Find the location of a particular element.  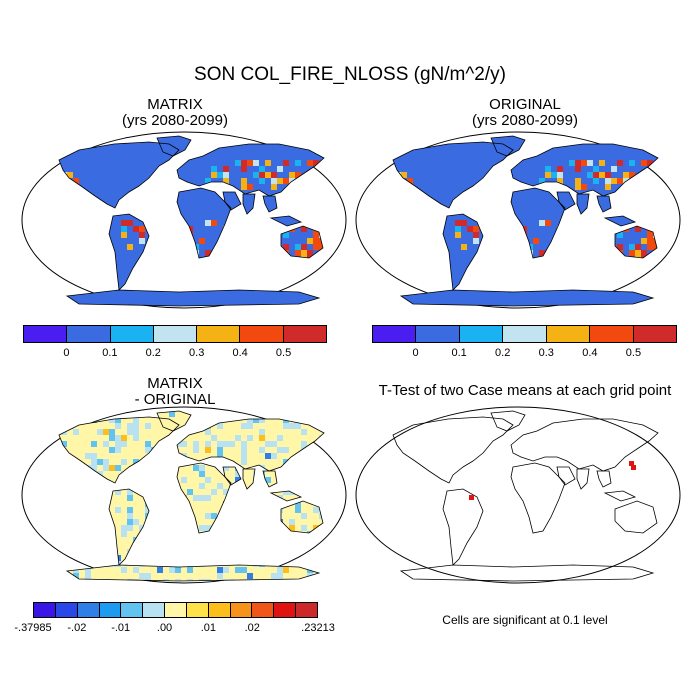

colorbar-original-tick-label: 0.4 is located at coordinates (590, 353).